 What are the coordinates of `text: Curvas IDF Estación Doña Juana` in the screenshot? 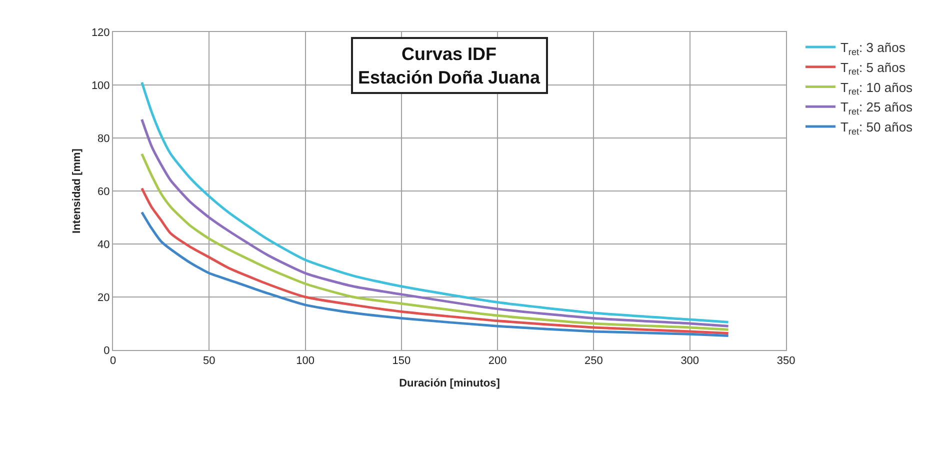 It's located at (450, 66).